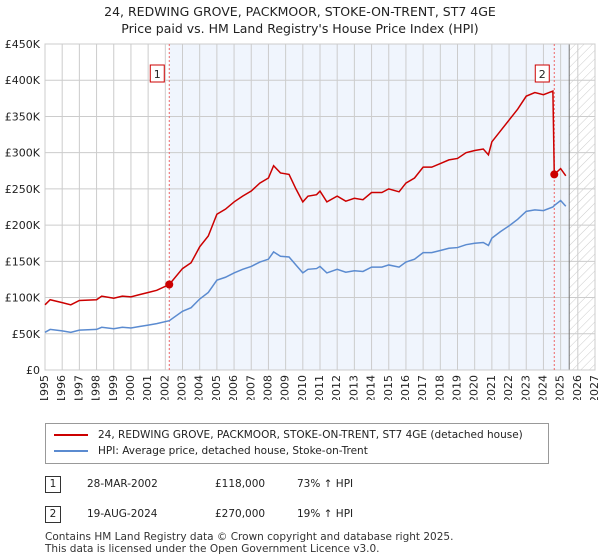 This screenshot has height=560, width=600. I want to click on x-tick-label: 2014, so click(371, 387).